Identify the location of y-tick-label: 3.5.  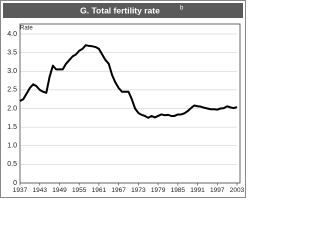
(12, 52).